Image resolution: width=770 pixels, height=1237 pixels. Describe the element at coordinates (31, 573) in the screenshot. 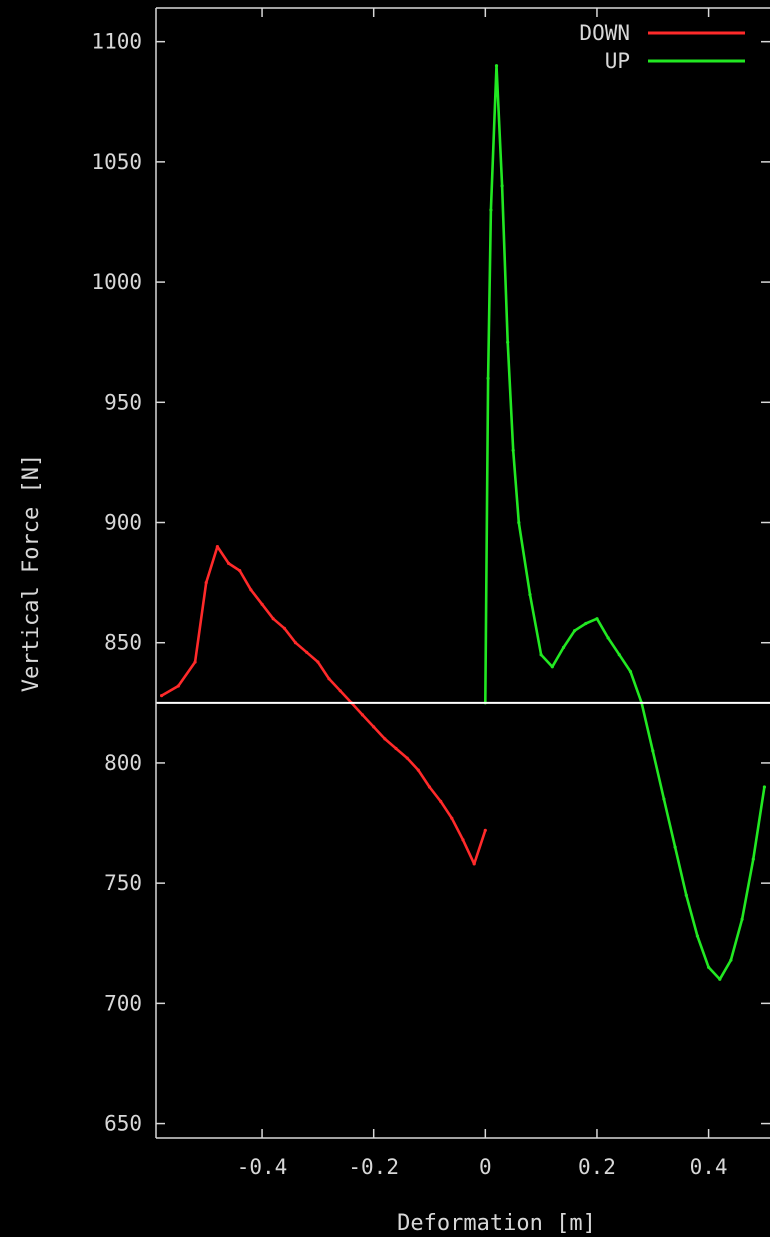

I see `y-axis-label: Vertical Force [N]` at that location.